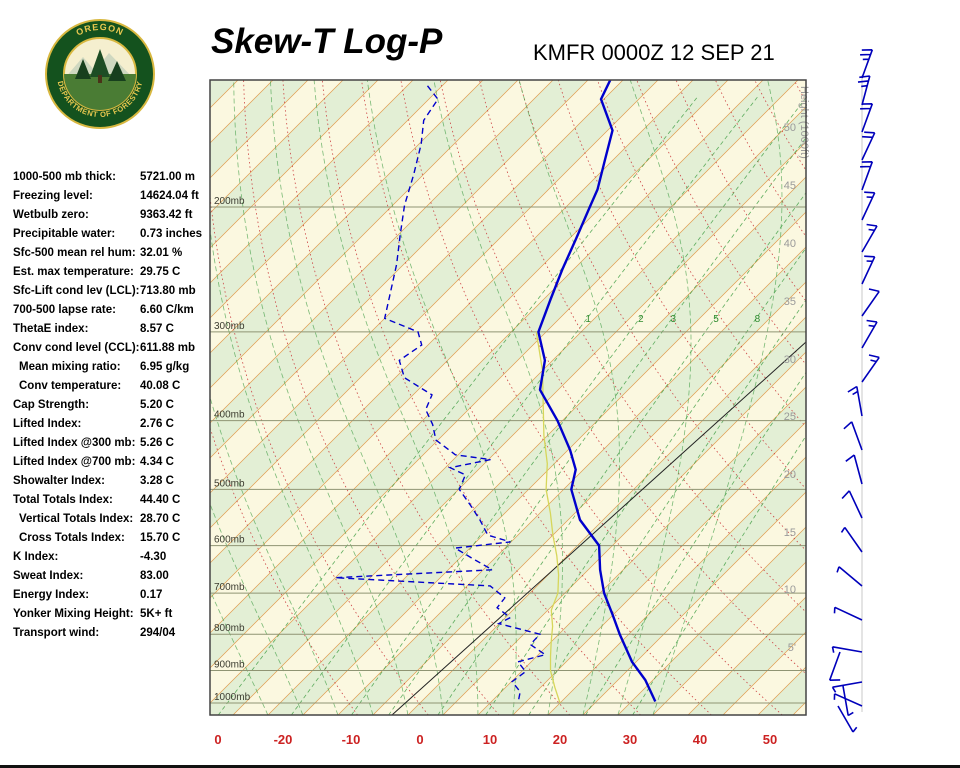  I want to click on index-label: Total Totals Index:, so click(63, 499).